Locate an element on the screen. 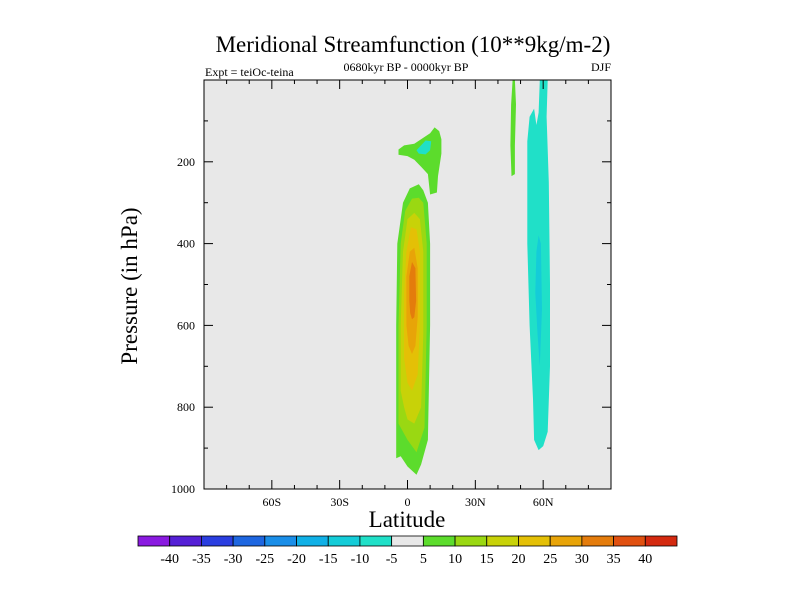 This screenshot has height=600, width=800. y-tick-label: 400 is located at coordinates (186, 244).